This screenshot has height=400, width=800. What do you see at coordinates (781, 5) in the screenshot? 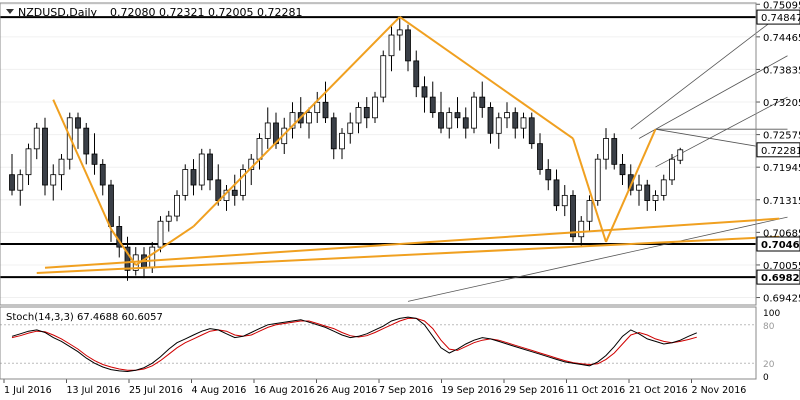
I see `y-tick-label: 0.75095` at bounding box center [781, 5].